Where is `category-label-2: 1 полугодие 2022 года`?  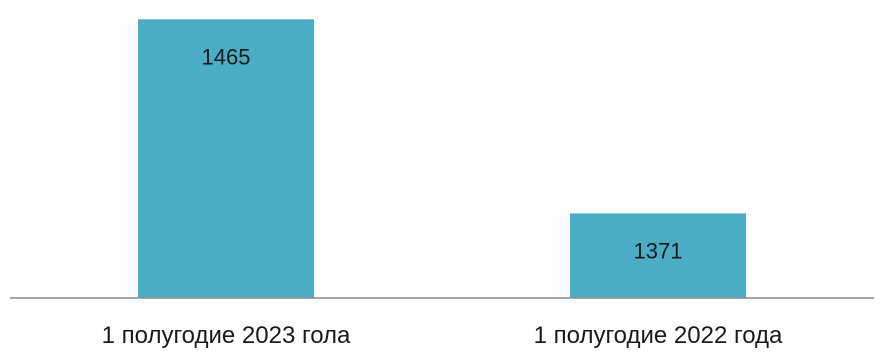
category-label-2: 1 полугодие 2022 года is located at coordinates (658, 335).